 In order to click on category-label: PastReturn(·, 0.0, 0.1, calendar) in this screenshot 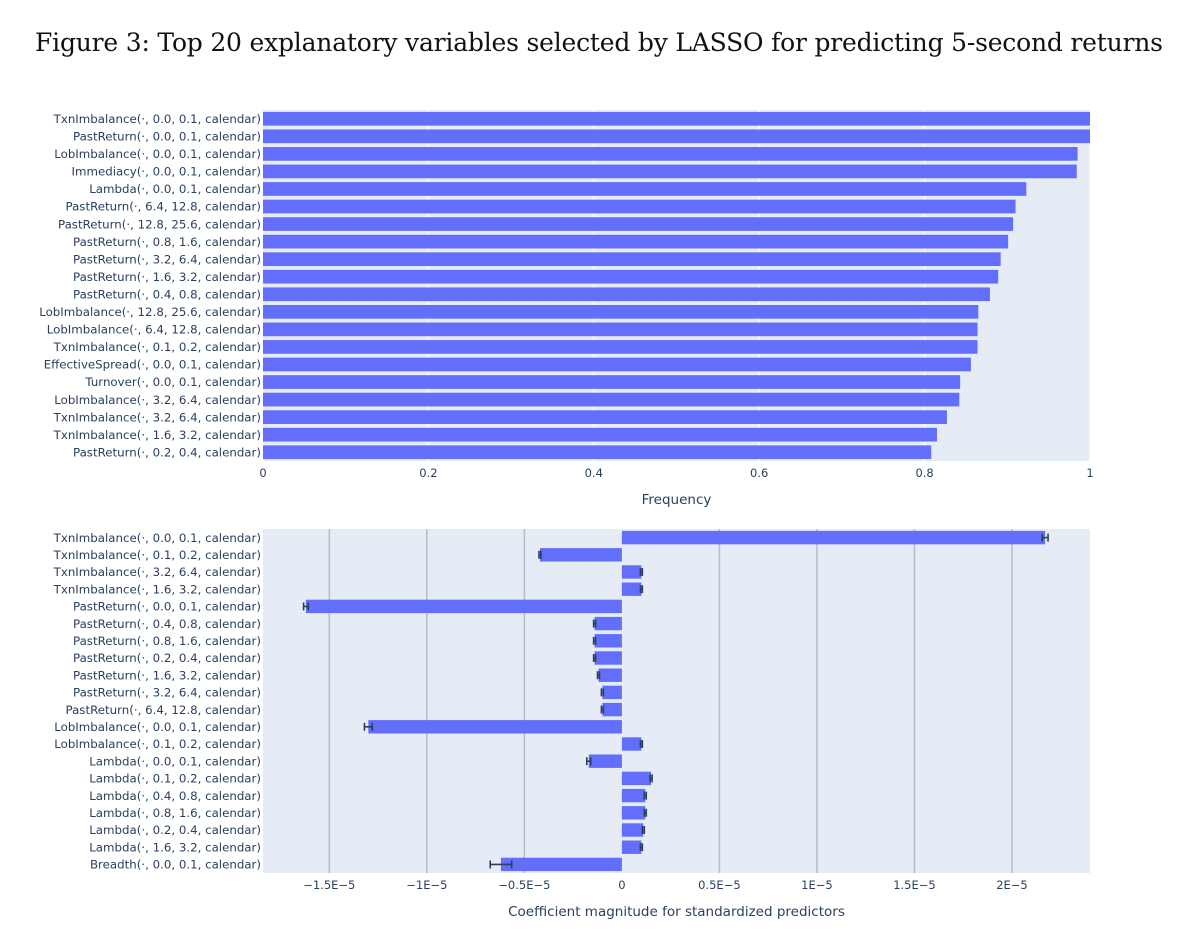, I will do `click(167, 607)`.